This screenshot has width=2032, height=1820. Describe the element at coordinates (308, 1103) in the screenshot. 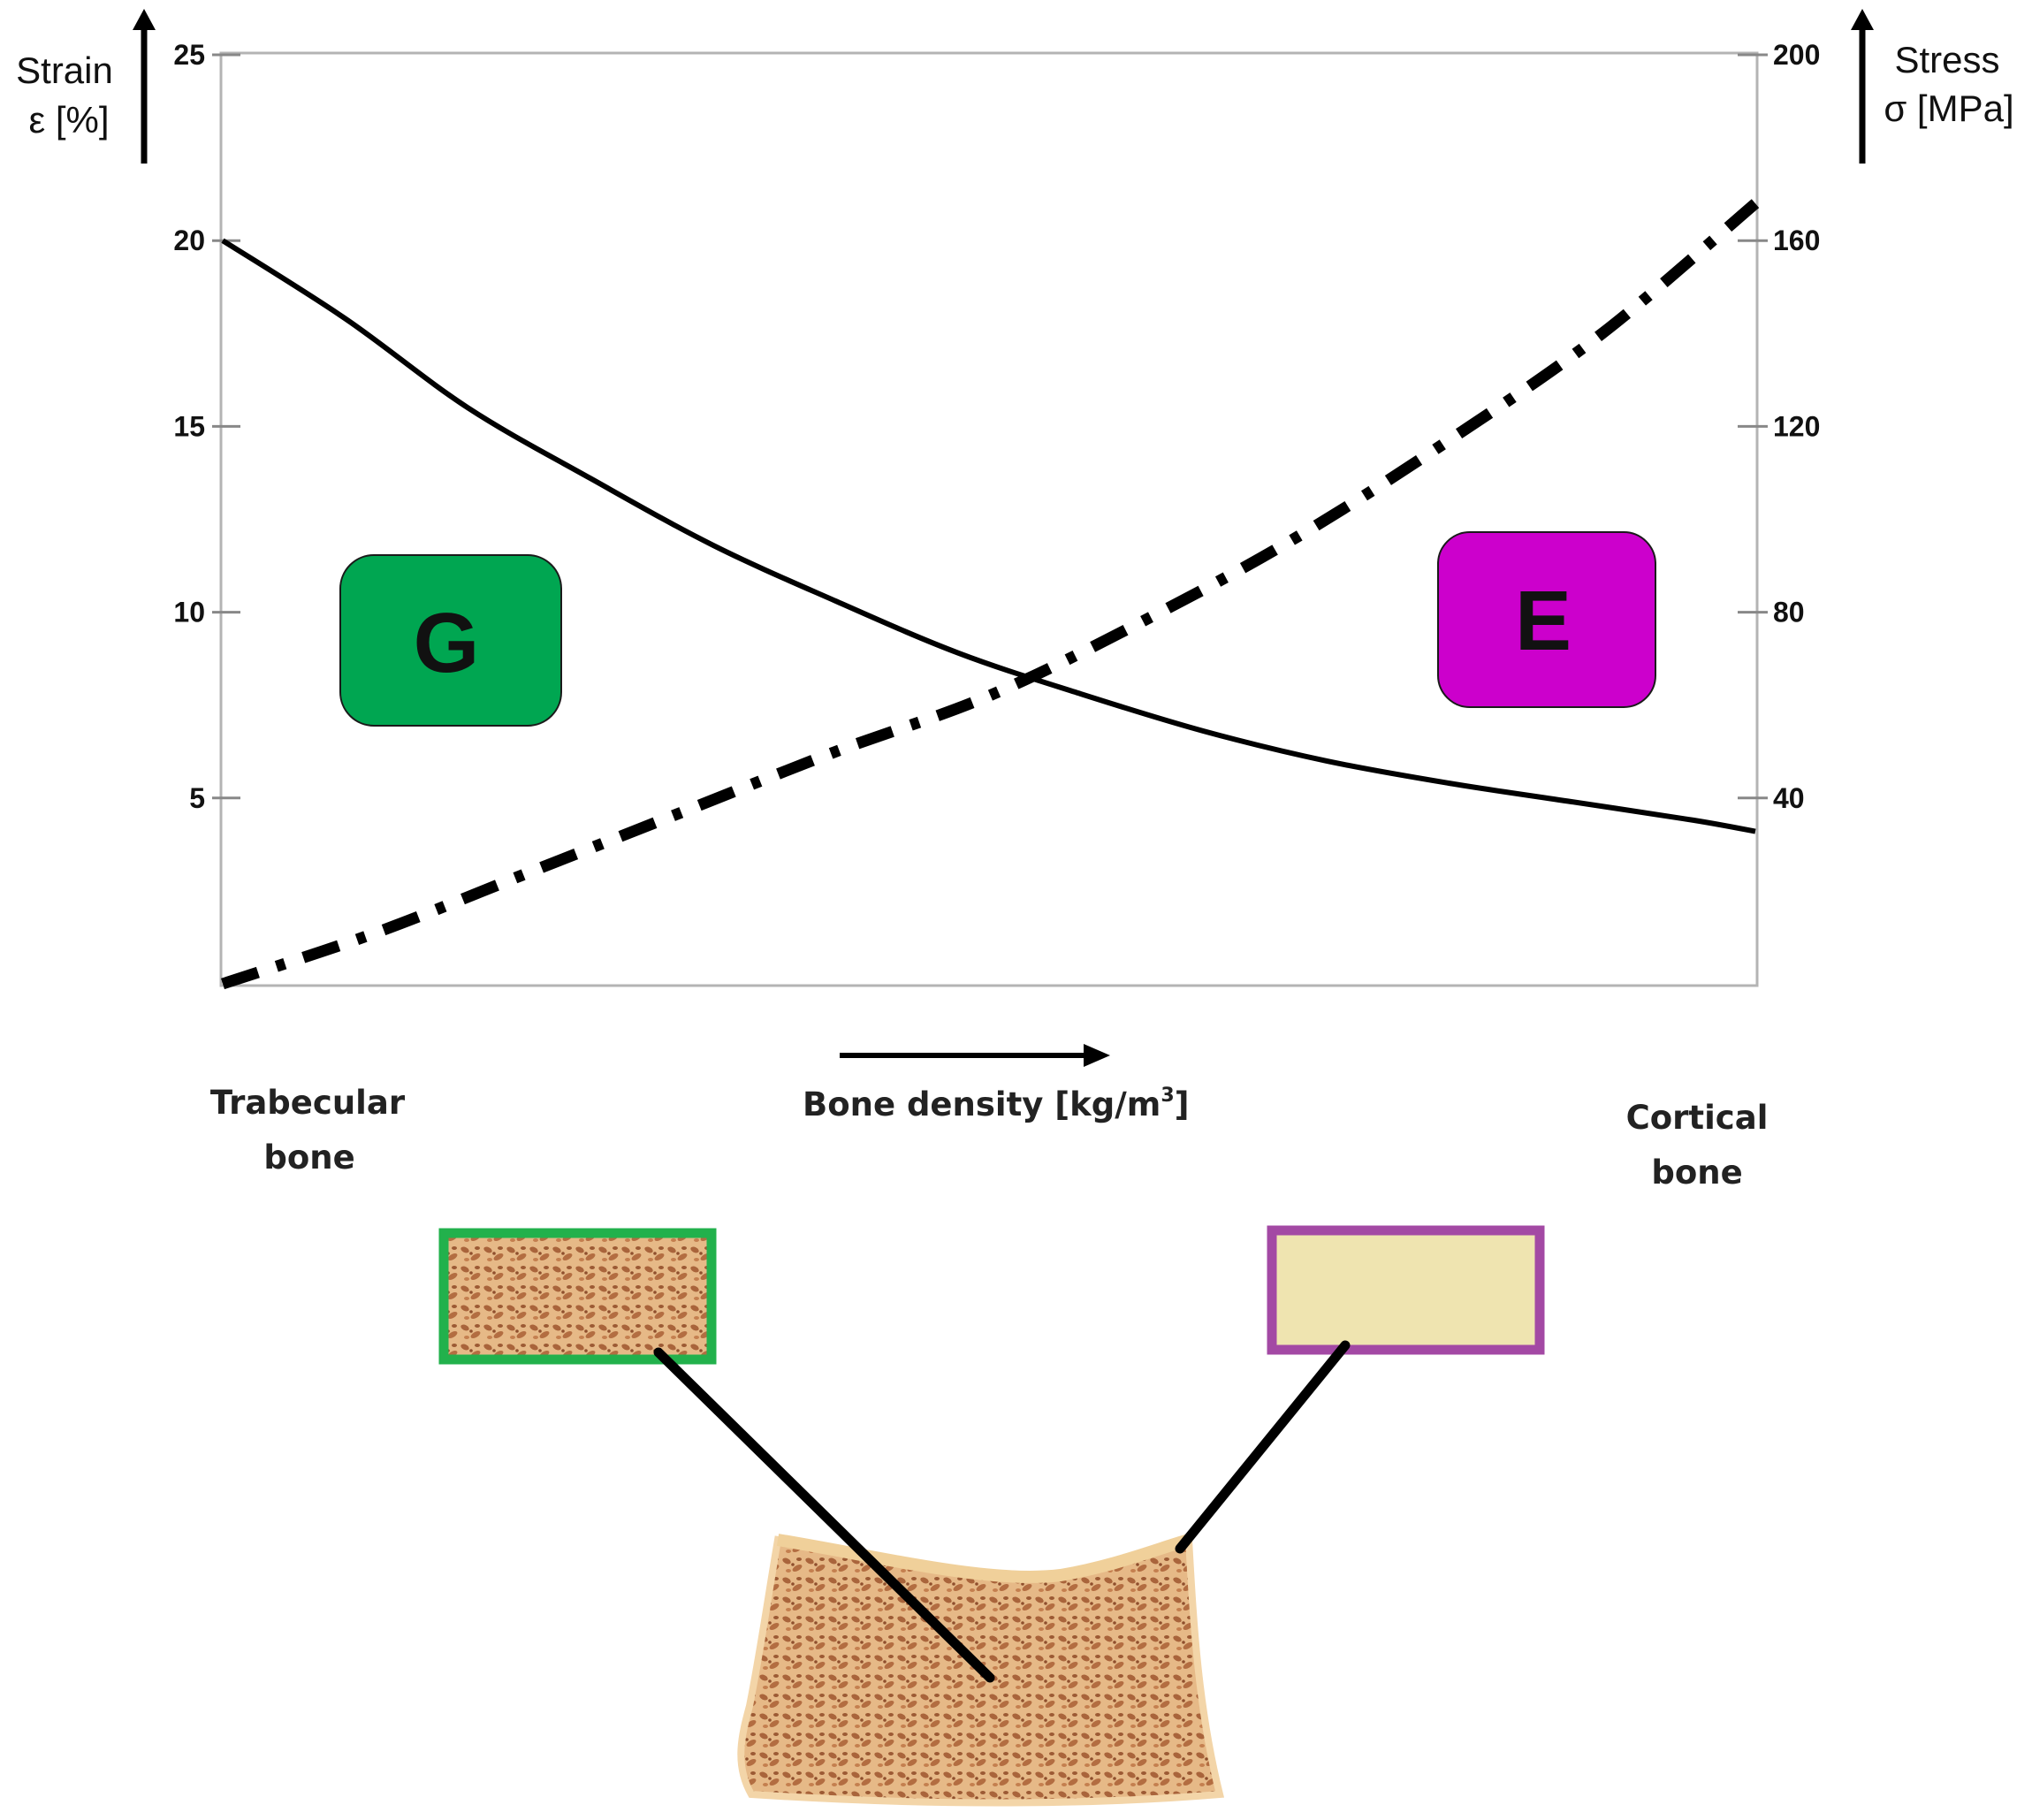

I see `trabecular-label-line1: Trabecular` at that location.